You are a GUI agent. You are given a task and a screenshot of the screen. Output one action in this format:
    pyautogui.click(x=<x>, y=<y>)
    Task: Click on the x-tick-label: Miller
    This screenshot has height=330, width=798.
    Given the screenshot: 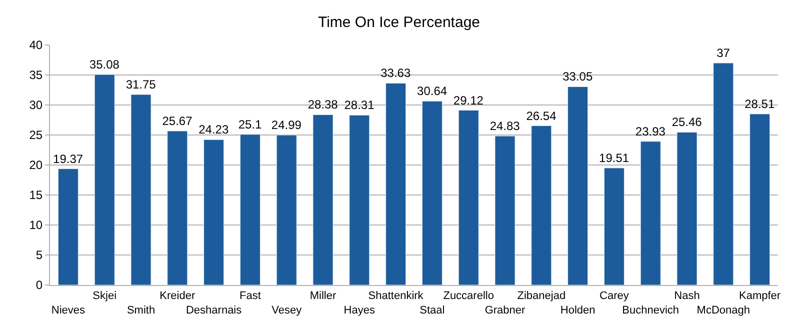 What is the action you would take?
    pyautogui.click(x=323, y=296)
    